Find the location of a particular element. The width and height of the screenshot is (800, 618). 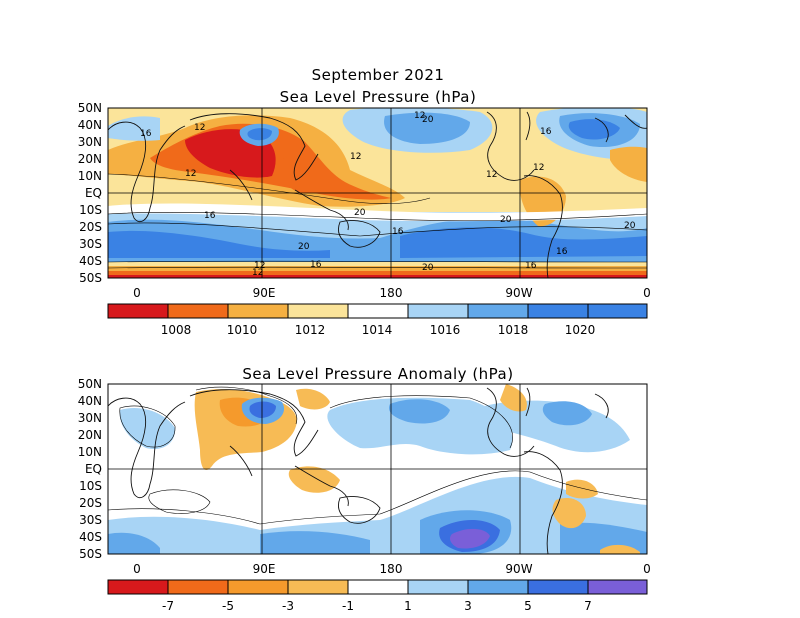

colorbar-label: 1018 is located at coordinates (513, 330).